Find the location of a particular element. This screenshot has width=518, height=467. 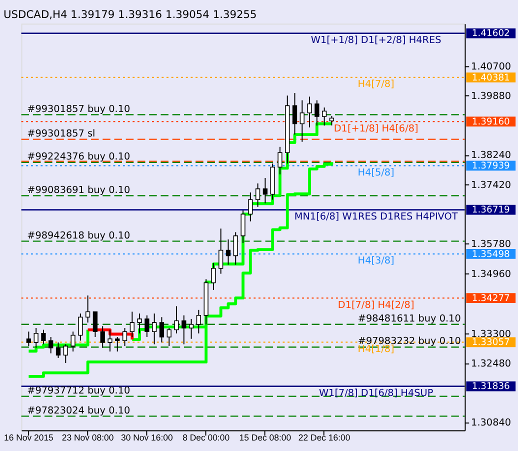

x-tick-label: 16 Nov 2015 is located at coordinates (29, 437).